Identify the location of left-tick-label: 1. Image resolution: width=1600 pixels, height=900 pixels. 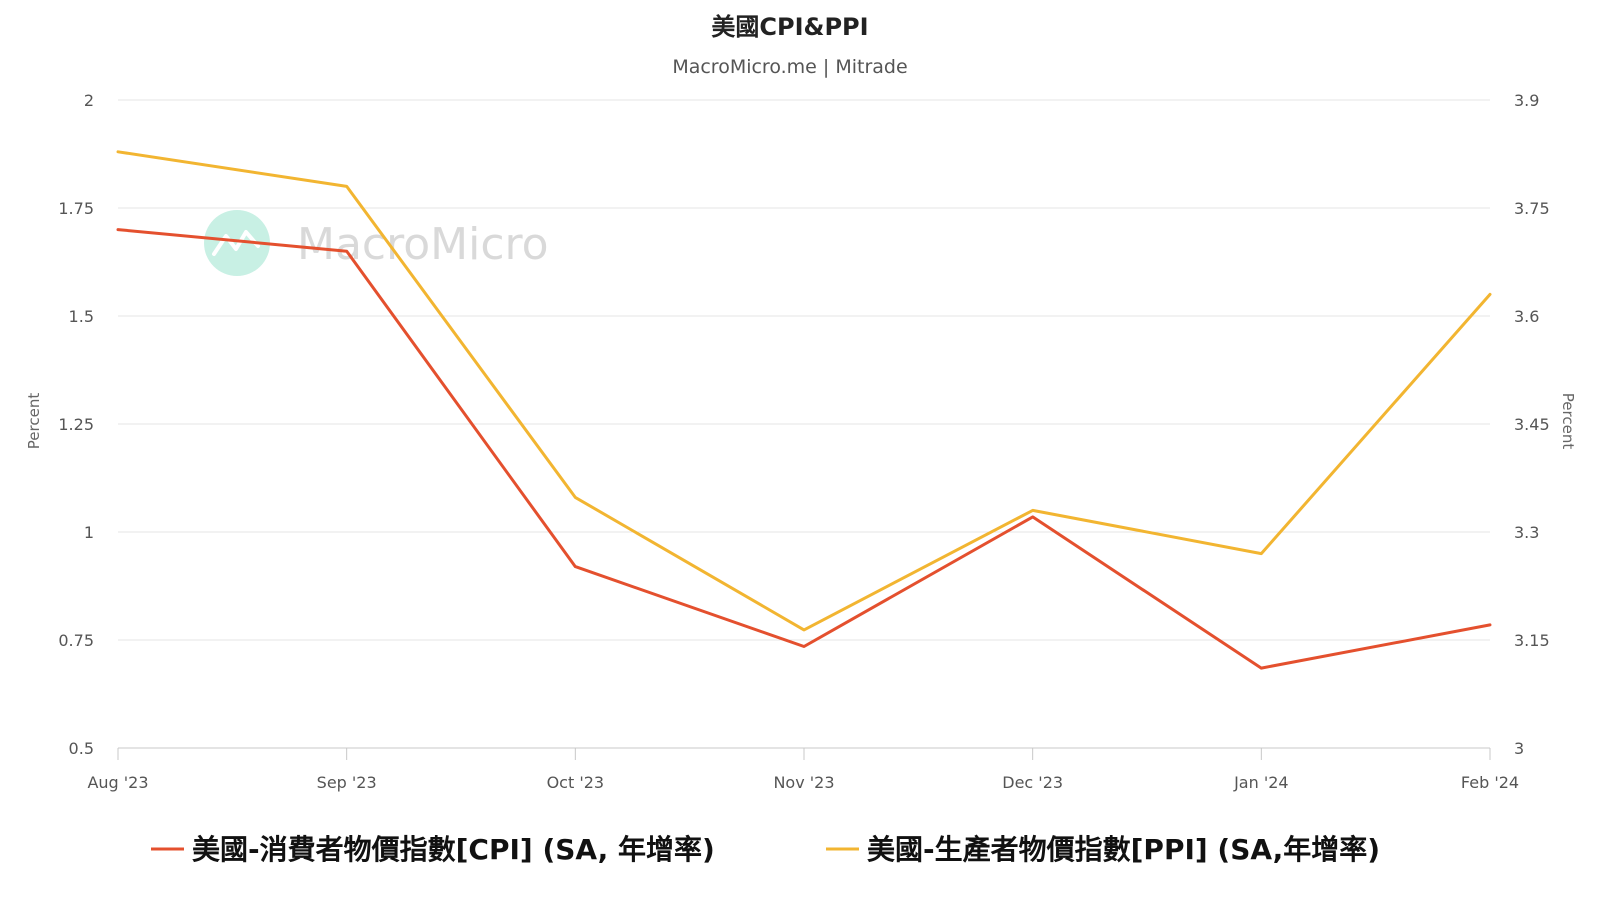
(89, 532).